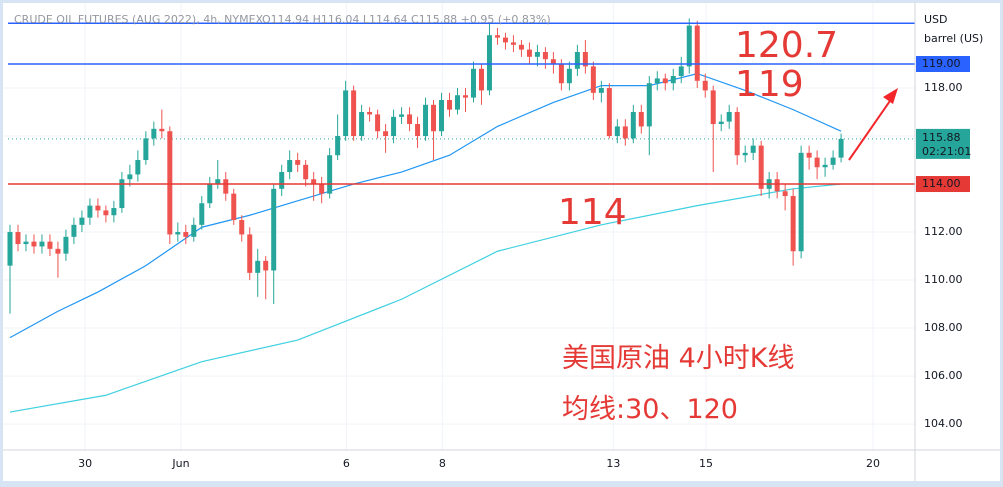 The width and height of the screenshot is (1003, 487). What do you see at coordinates (953, 38) in the screenshot?
I see `unit: barrel (US)` at bounding box center [953, 38].